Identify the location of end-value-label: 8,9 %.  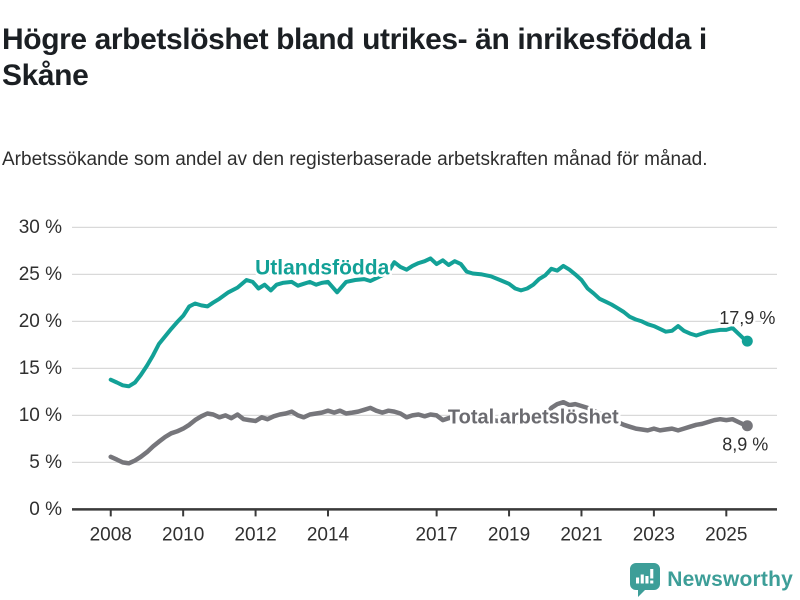
(745, 445).